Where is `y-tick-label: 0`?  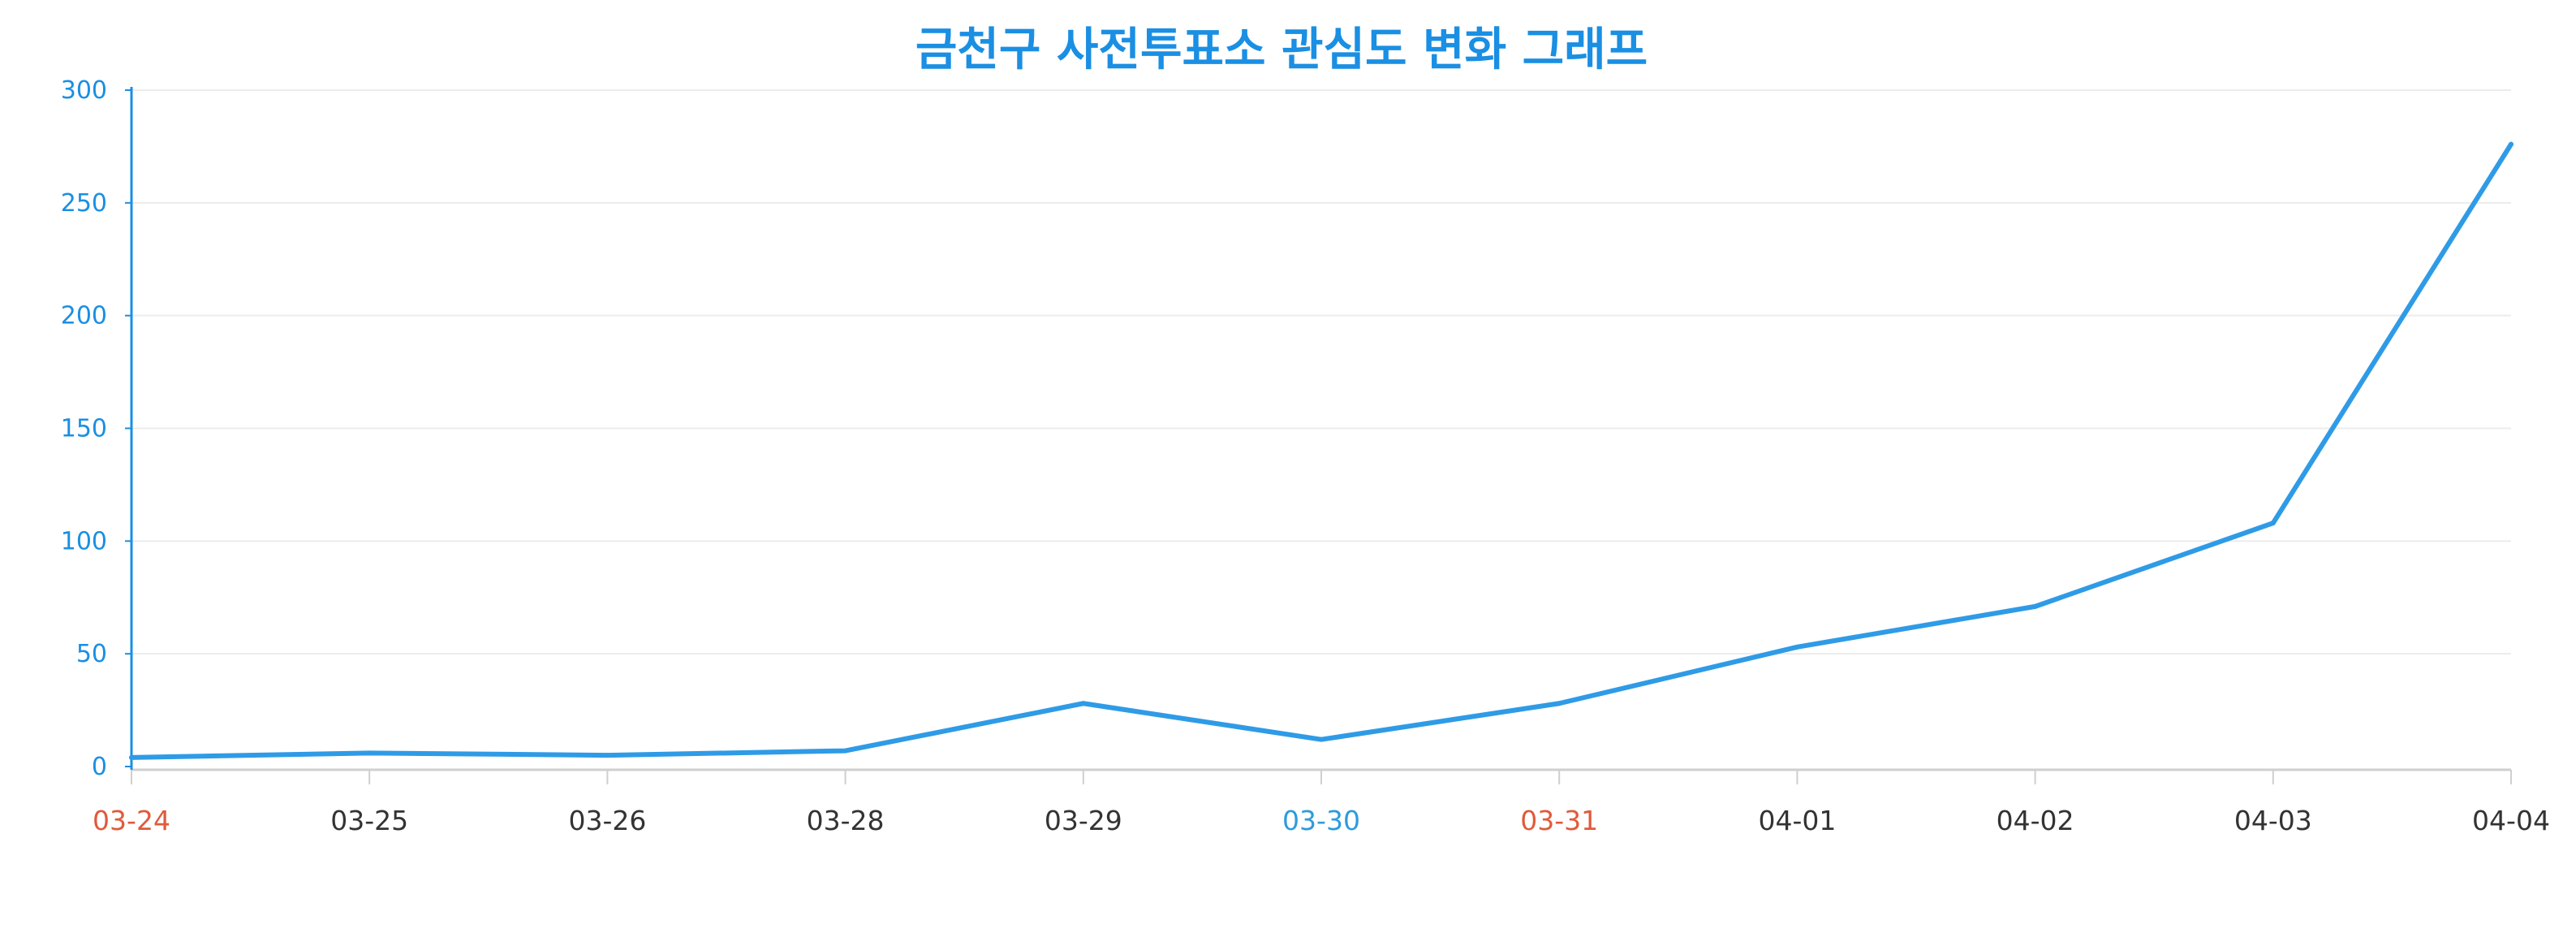
y-tick-label: 0 is located at coordinates (100, 767).